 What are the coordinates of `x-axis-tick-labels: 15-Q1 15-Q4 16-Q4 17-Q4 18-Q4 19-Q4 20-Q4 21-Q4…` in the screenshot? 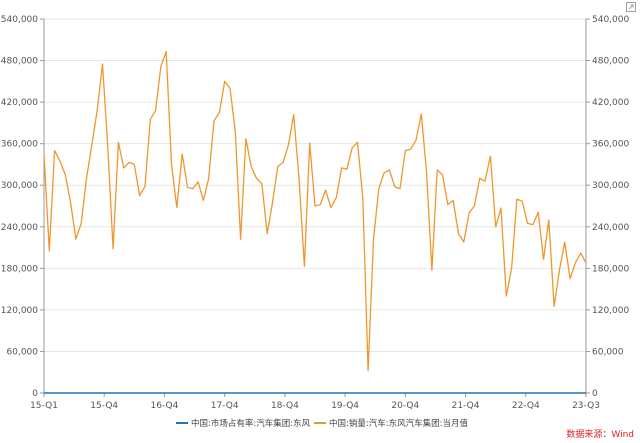 It's located at (315, 406).